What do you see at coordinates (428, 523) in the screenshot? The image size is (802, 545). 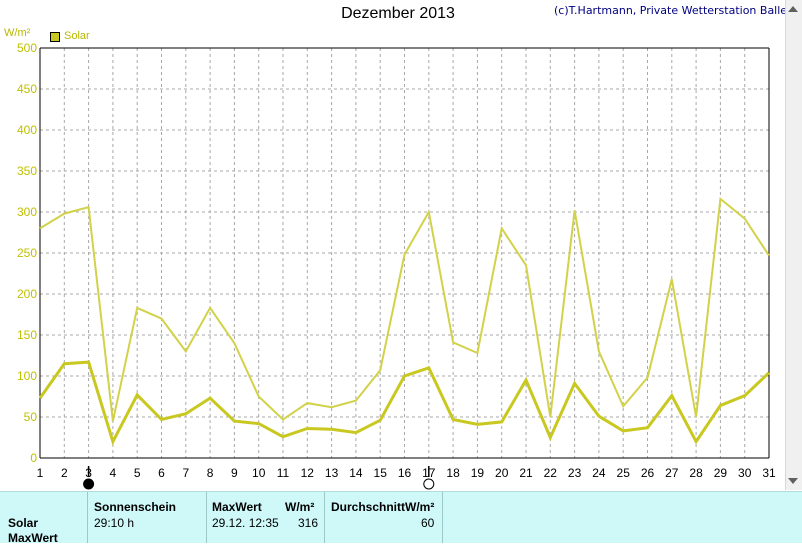 I see `average-value: 60` at bounding box center [428, 523].